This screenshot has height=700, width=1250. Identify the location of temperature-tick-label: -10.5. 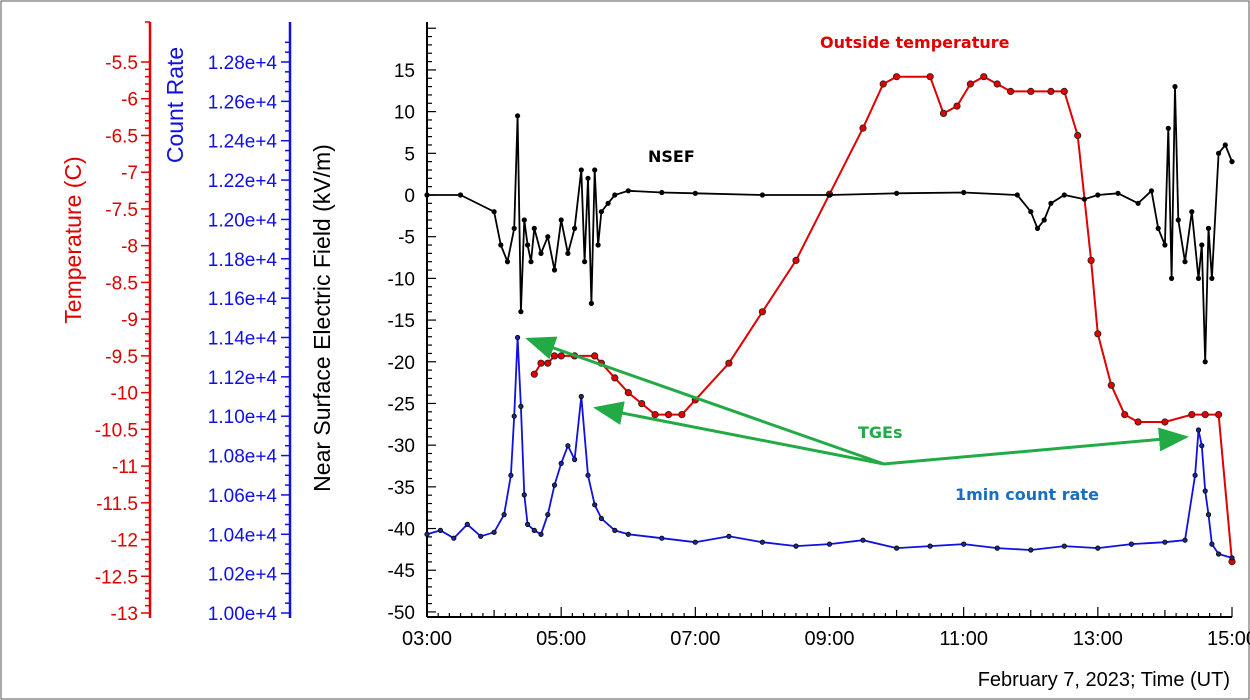
(116, 430).